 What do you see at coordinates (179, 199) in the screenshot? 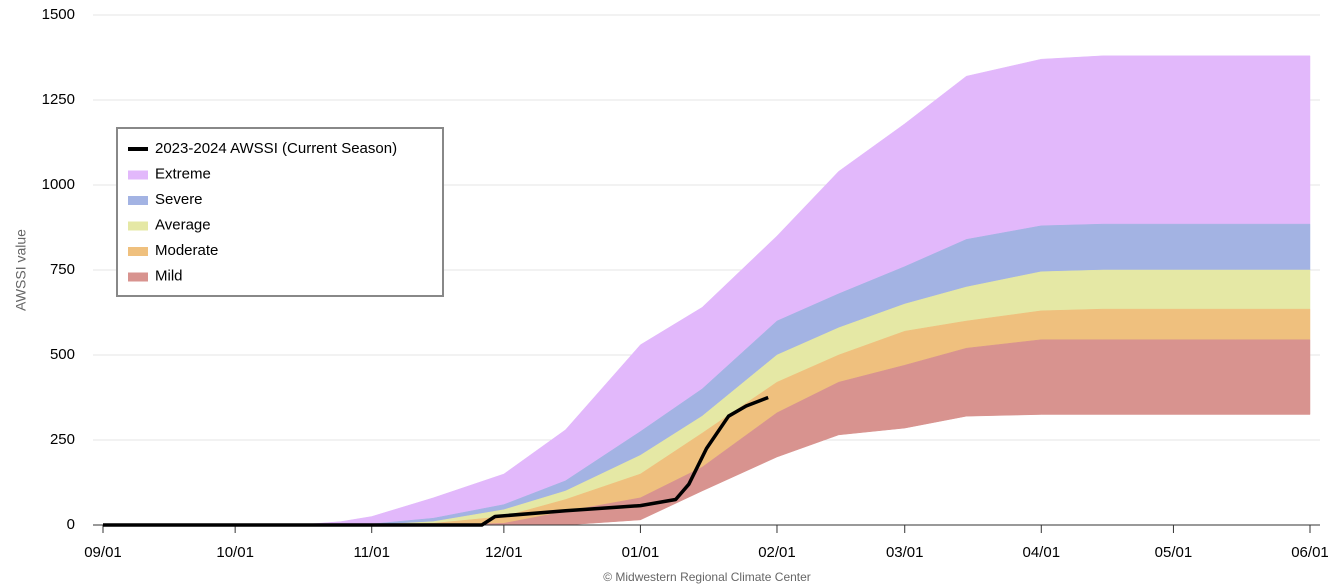
I see `legend-label: Severe` at bounding box center [179, 199].